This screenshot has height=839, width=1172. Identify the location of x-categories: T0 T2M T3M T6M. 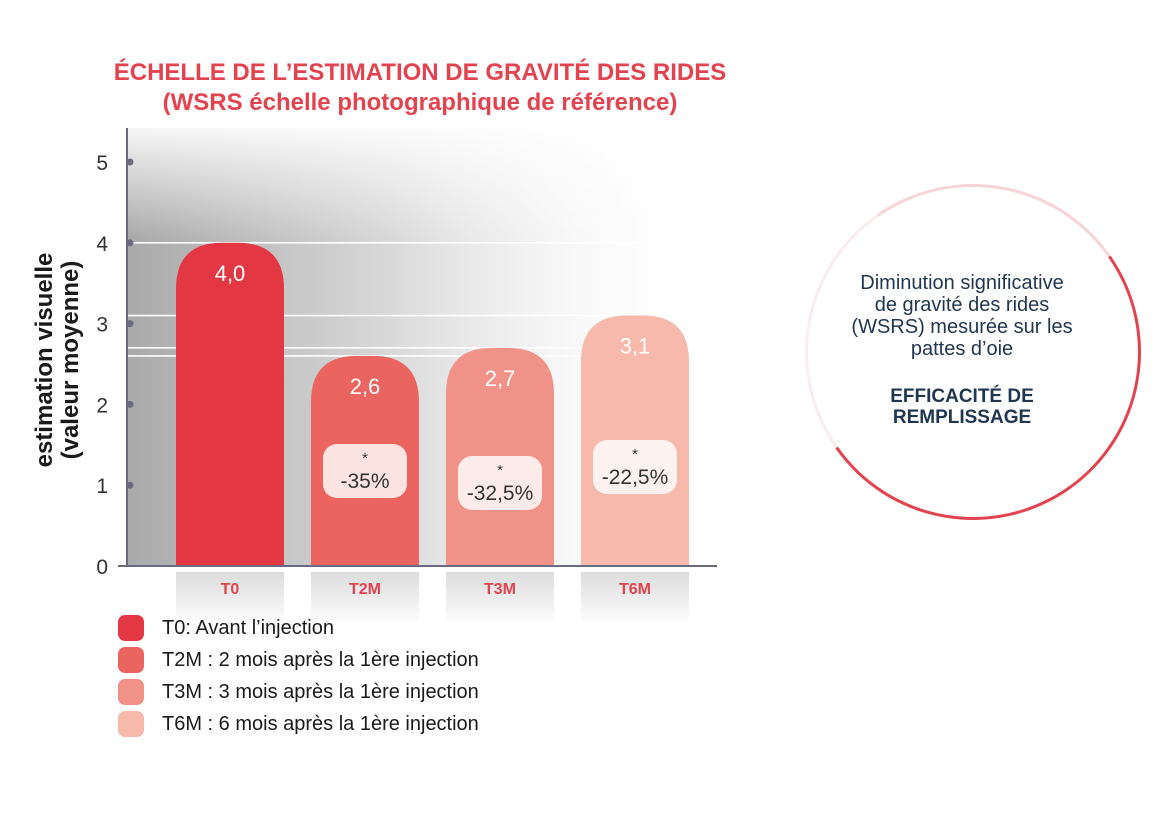
(432, 596).